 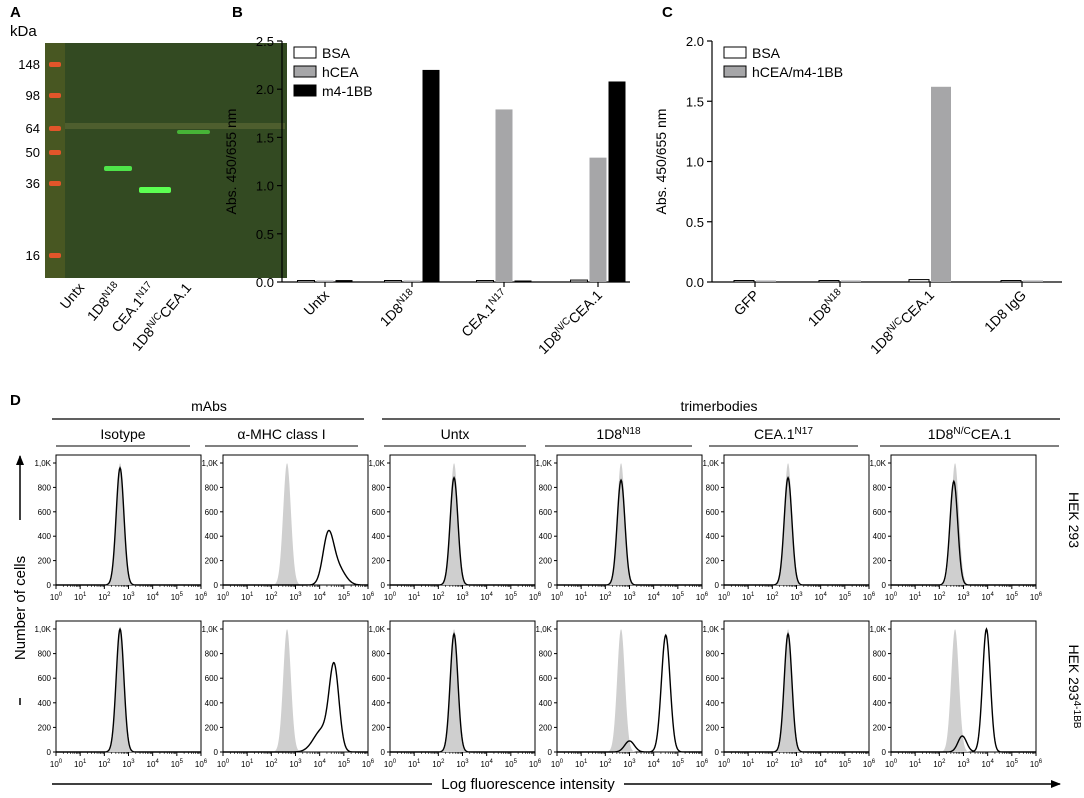 I want to click on panel-letter-a: A, so click(x=15, y=12).